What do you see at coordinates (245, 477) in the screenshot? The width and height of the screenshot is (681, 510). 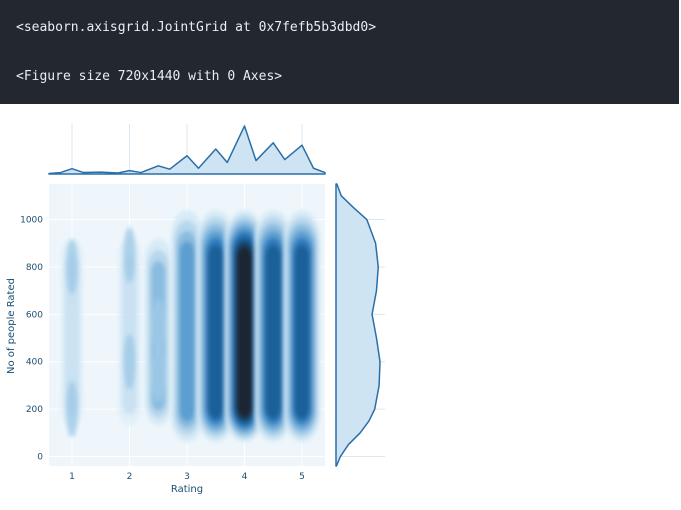 I see `x-tick-label-3: 4` at bounding box center [245, 477].